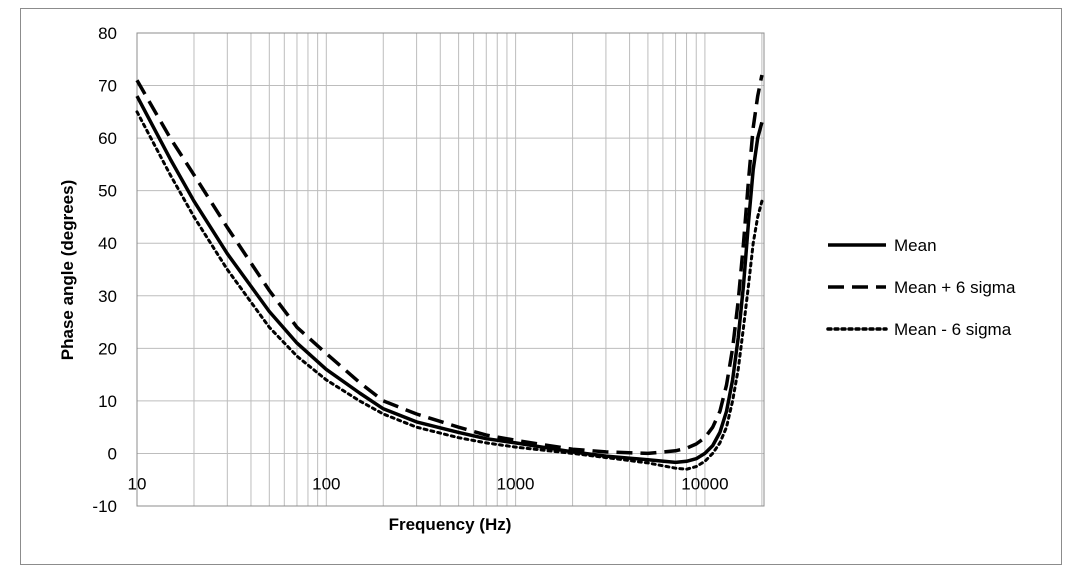 This screenshot has width=1080, height=575. I want to click on x-tick-label: 10000, so click(704, 483).